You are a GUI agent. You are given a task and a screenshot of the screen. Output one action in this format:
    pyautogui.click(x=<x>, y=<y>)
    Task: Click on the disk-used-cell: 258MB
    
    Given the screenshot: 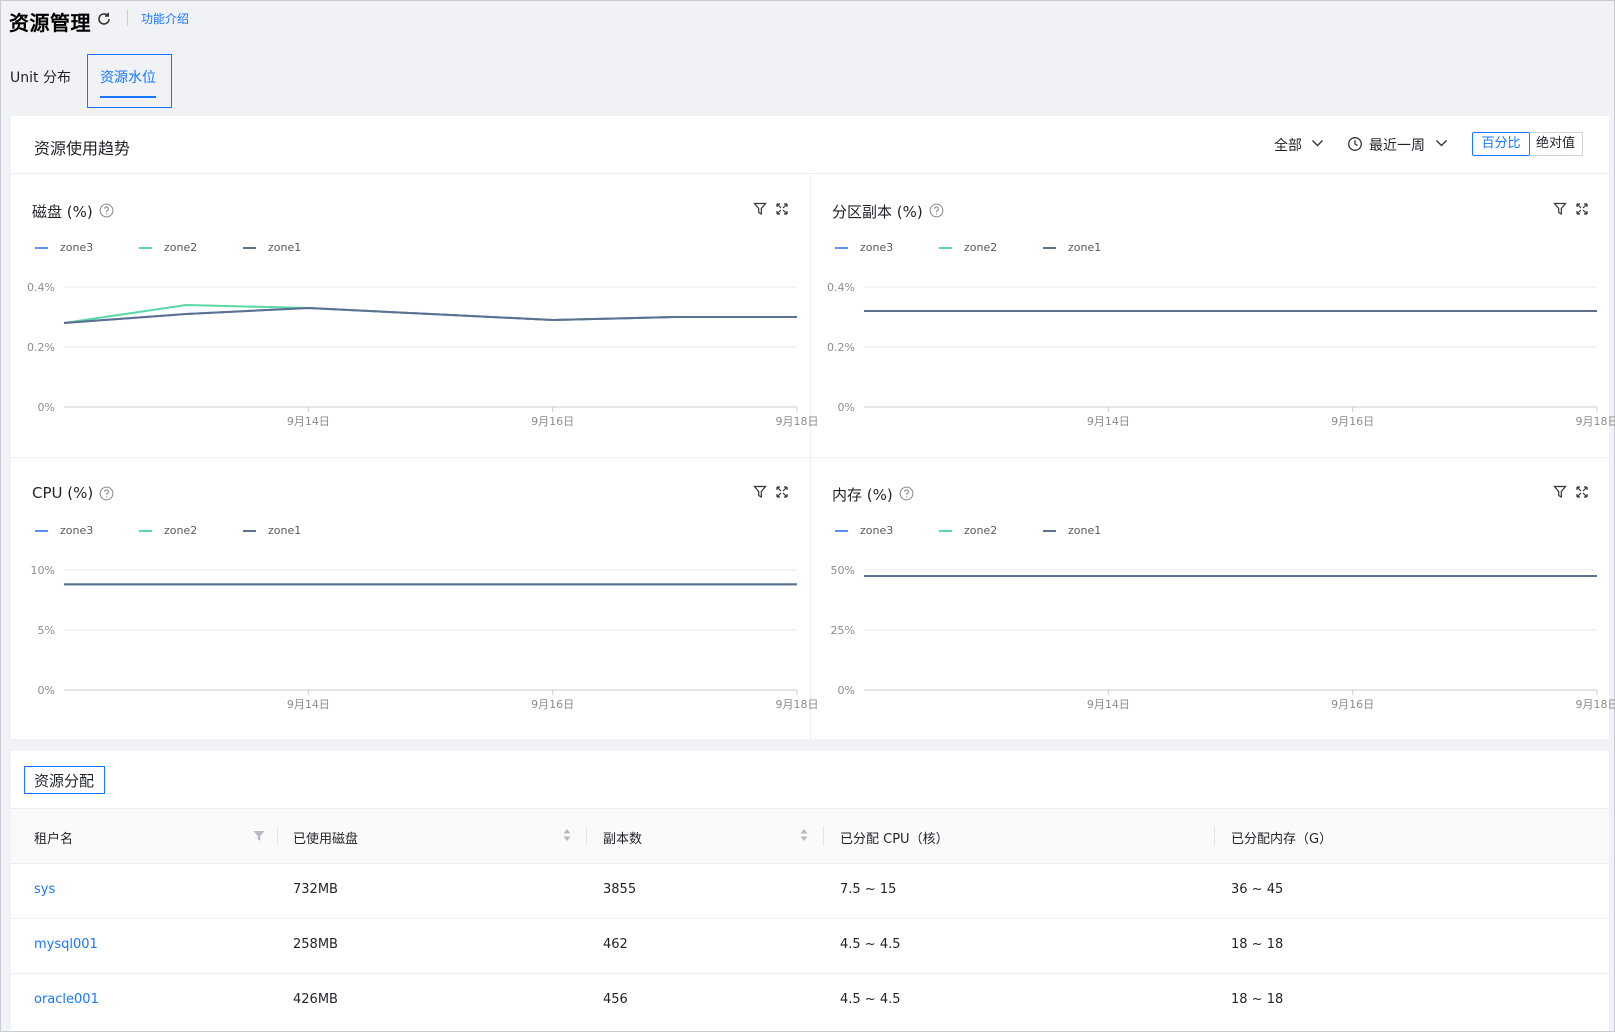 What is the action you would take?
    pyautogui.click(x=315, y=944)
    